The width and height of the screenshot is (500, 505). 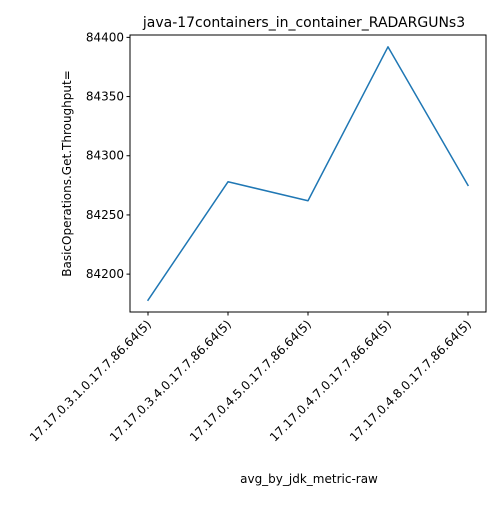 I want to click on y-axis: 84200 84250 84300 84350 84400, so click(x=108, y=155).